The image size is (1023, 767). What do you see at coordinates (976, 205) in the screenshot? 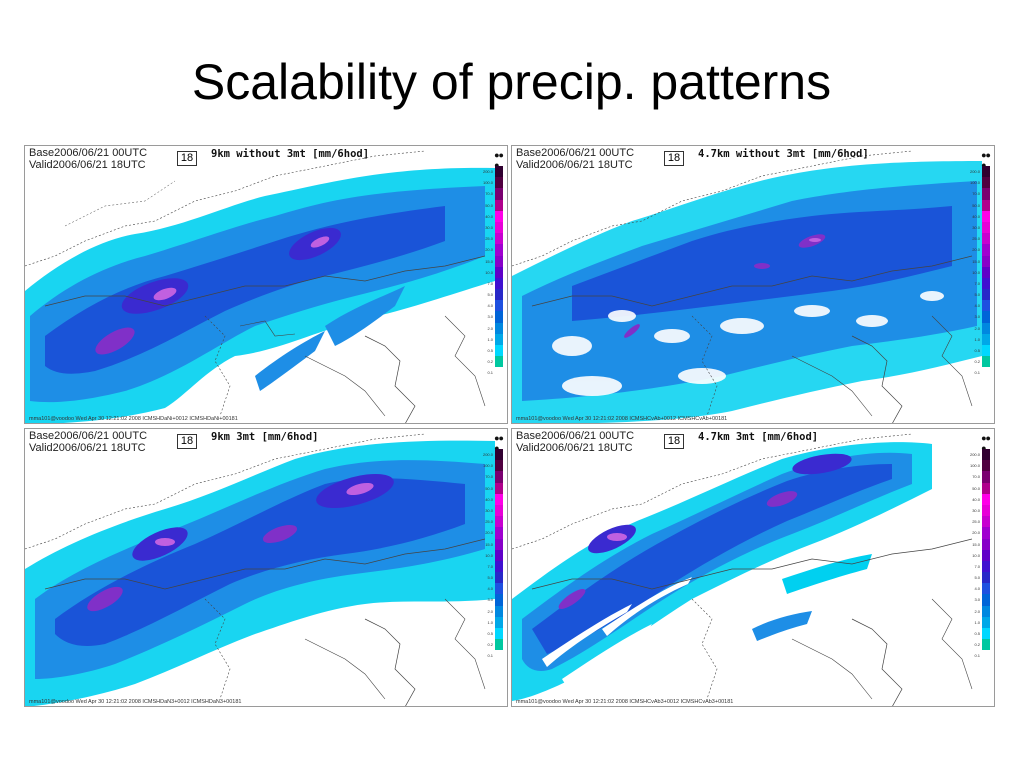
I see `colorbar-tick-label: 50.0` at bounding box center [976, 205].